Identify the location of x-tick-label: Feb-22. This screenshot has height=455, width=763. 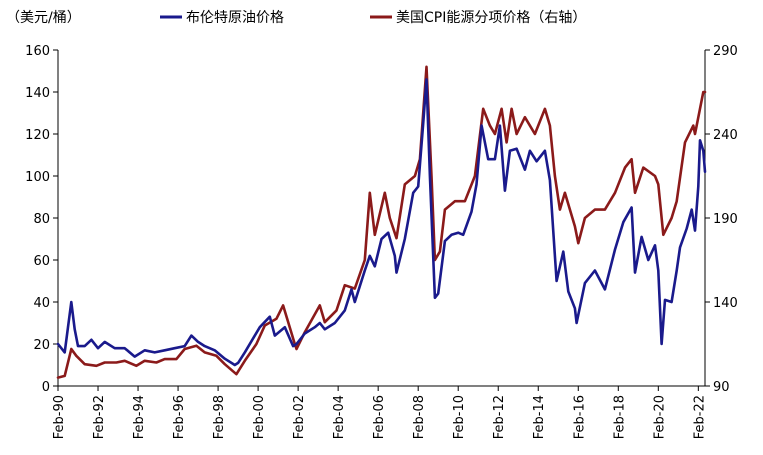
(699, 417).